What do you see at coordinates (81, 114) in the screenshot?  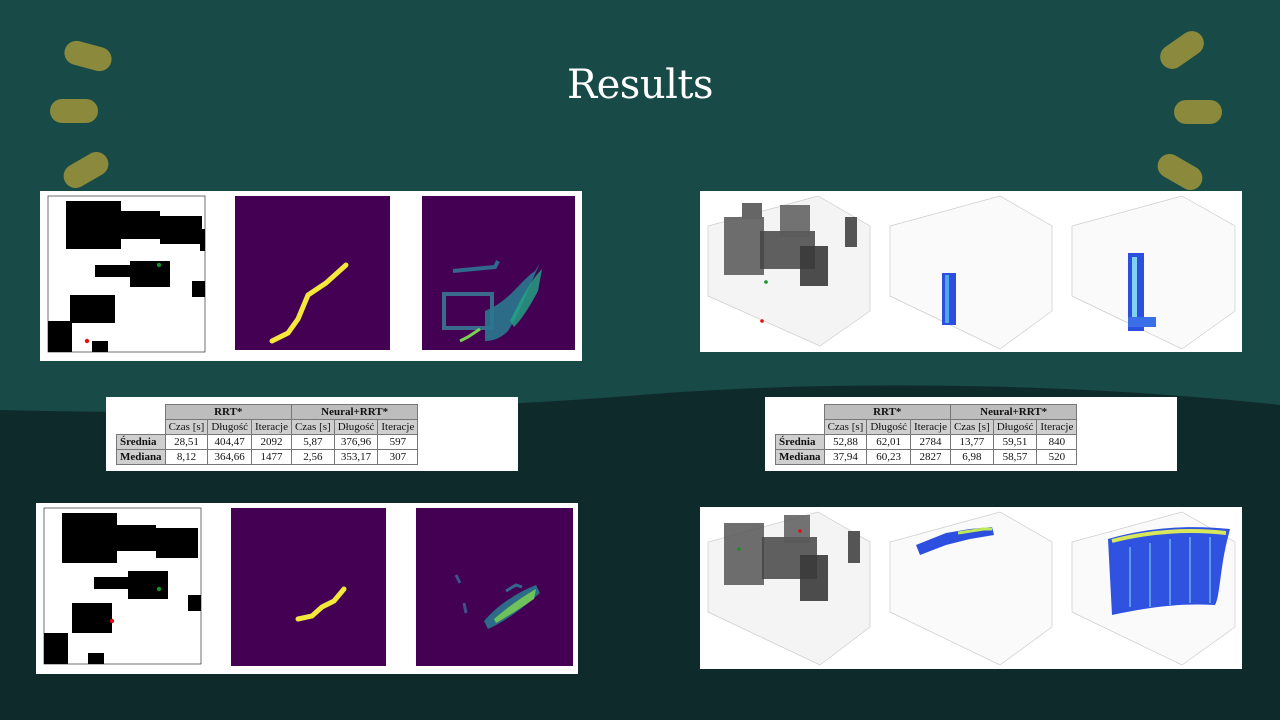 I see `decorative-dashes-left` at bounding box center [81, 114].